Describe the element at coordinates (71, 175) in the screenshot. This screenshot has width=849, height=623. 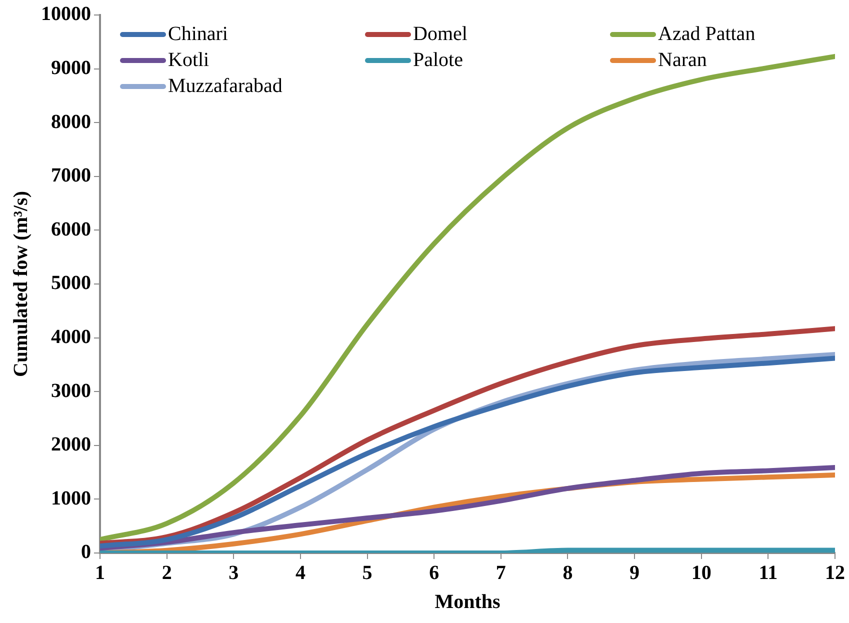
I see `y-tick-label: 7000` at that location.